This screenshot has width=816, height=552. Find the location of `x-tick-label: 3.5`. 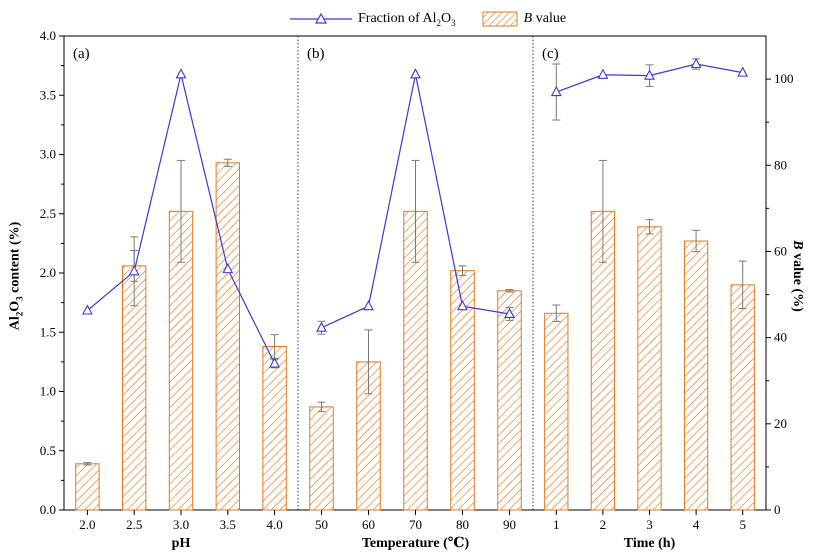

x-tick-label: 3.5 is located at coordinates (228, 524).